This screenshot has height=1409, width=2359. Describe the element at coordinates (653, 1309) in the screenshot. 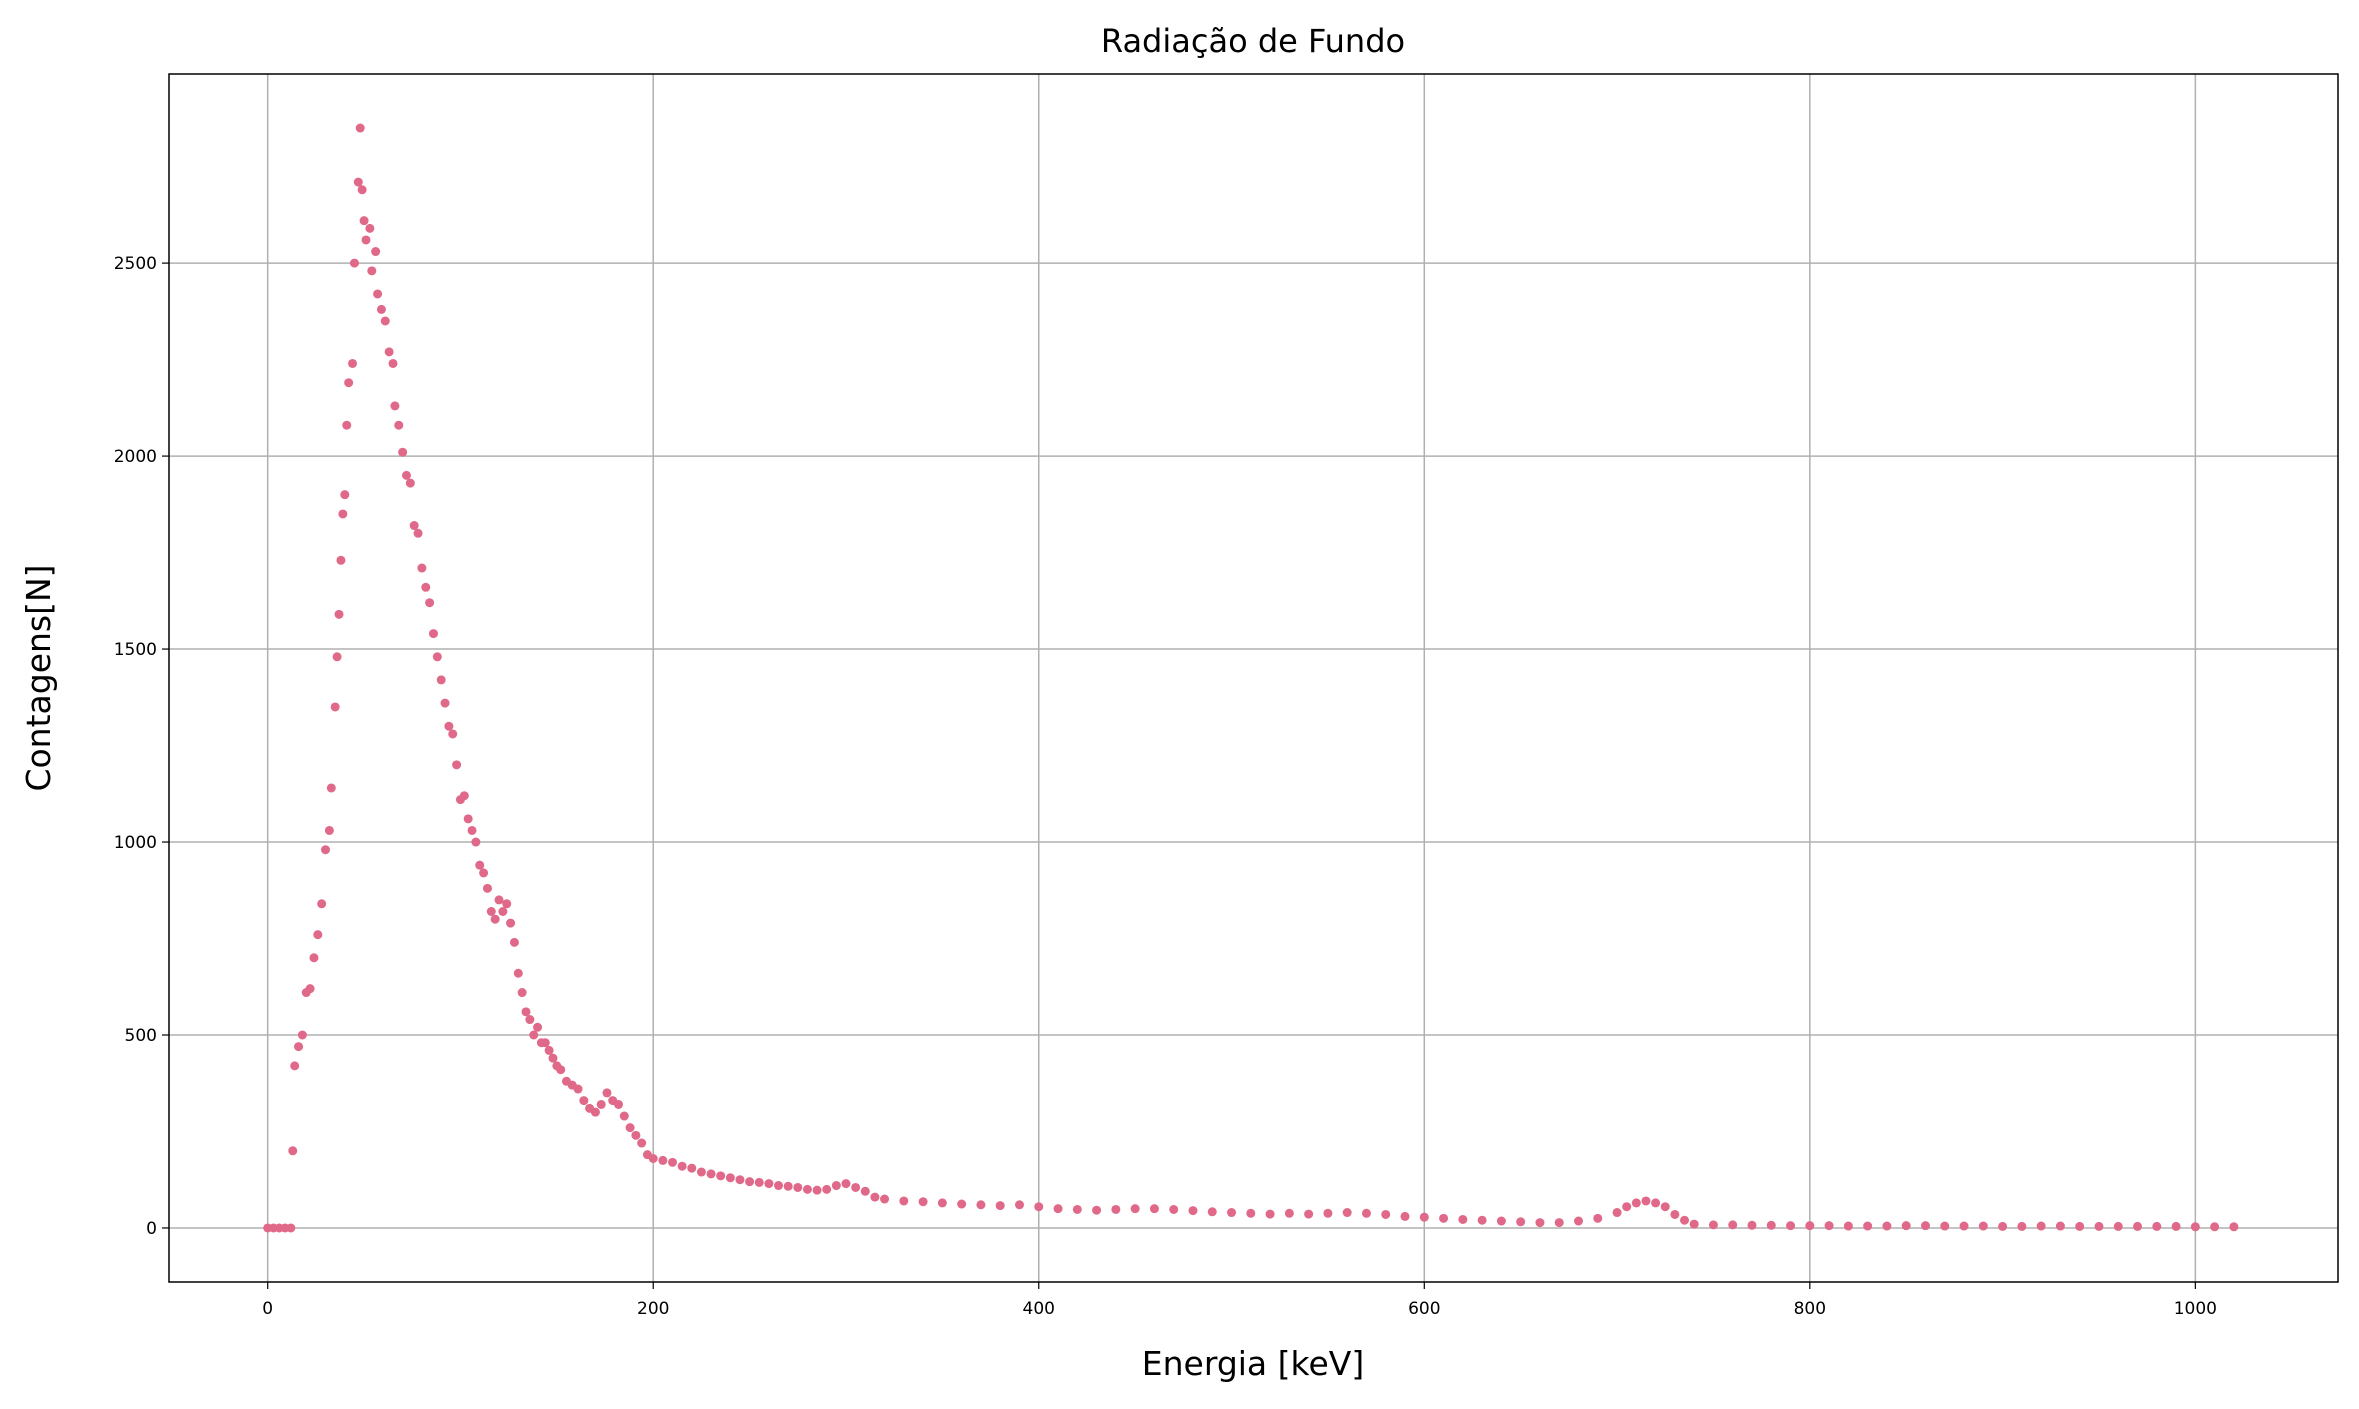

I see `x-tick-label: 200` at that location.